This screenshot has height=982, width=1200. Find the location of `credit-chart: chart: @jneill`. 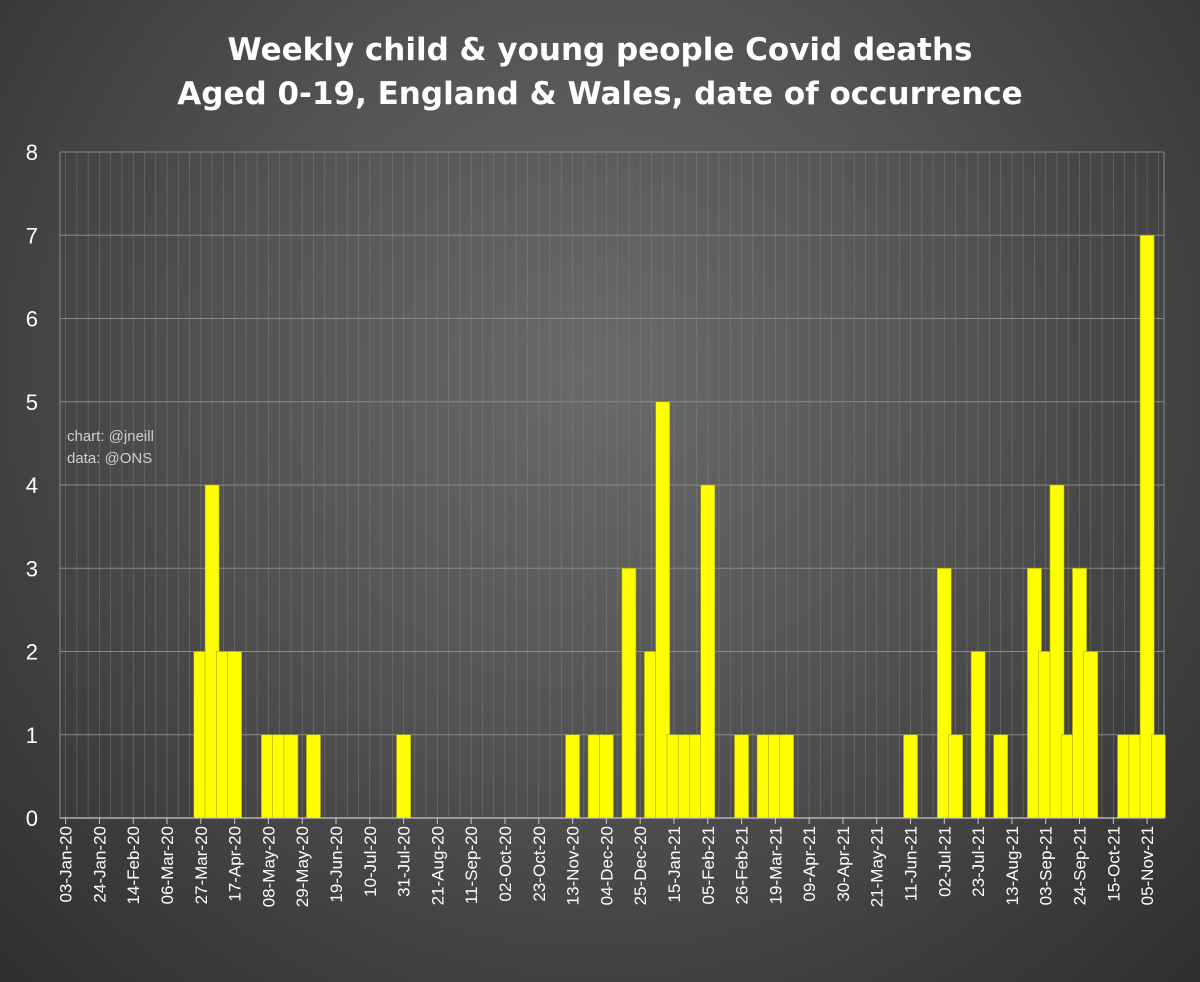

credit-chart: chart: @jneill is located at coordinates (110, 436).